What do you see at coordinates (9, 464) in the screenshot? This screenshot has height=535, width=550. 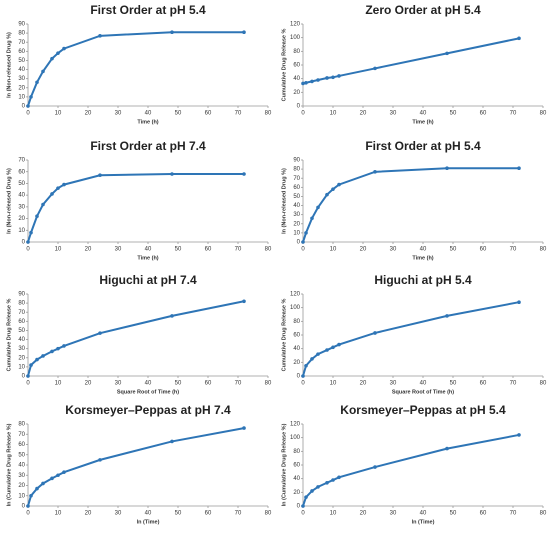 I see `y-axis-label: ln (Cumulative Drug Release %)` at bounding box center [9, 464].